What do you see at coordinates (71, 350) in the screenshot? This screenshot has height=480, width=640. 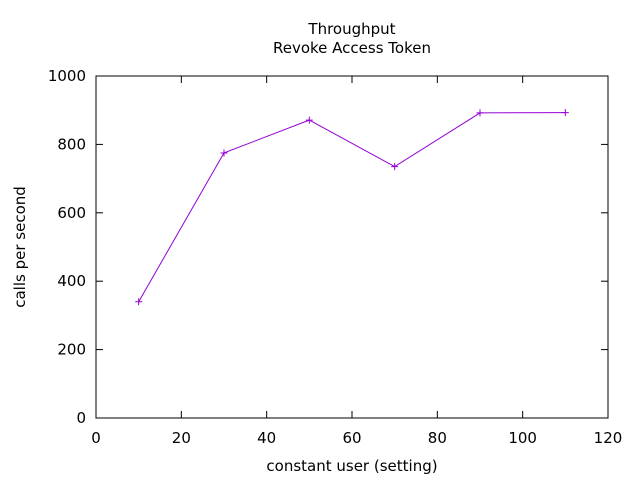 I see `y-tick-label: 200` at bounding box center [71, 350].